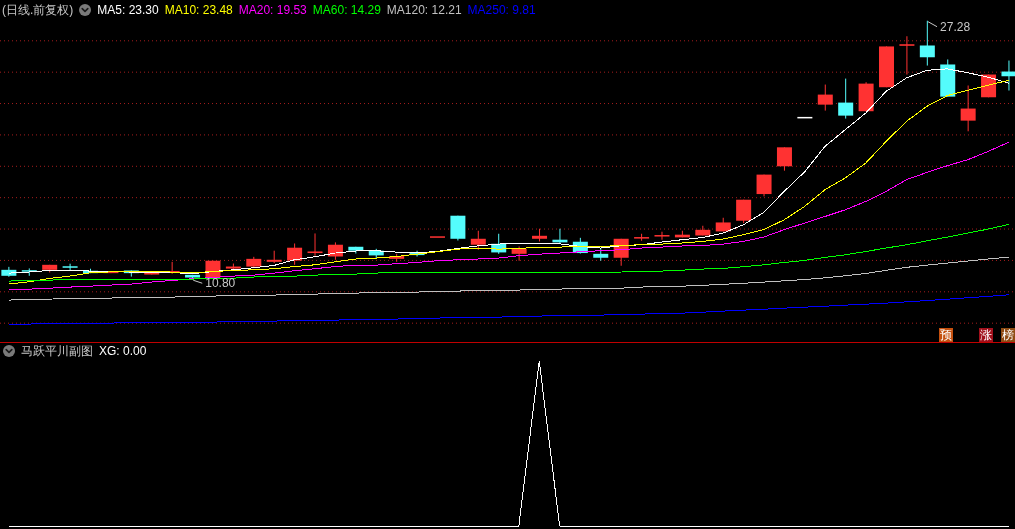  I want to click on text: MA60: 14.29, so click(346, 10).